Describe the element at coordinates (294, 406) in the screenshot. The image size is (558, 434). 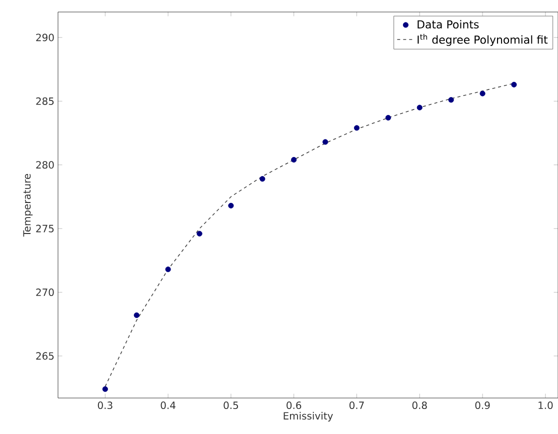
I see `x-tick-label: 0.6` at that location.